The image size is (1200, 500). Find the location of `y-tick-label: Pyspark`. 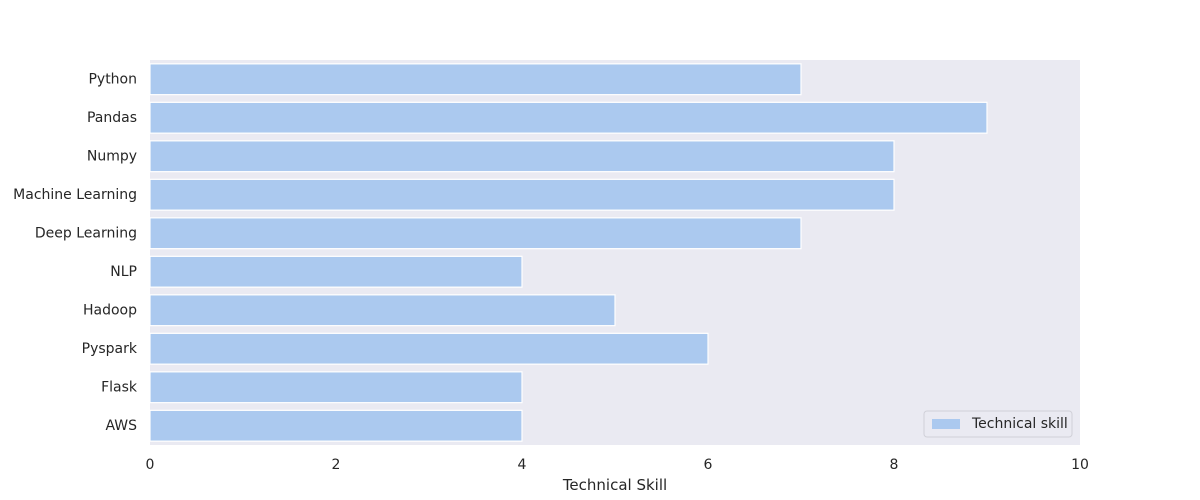

y-tick-label: Pyspark is located at coordinates (110, 349).